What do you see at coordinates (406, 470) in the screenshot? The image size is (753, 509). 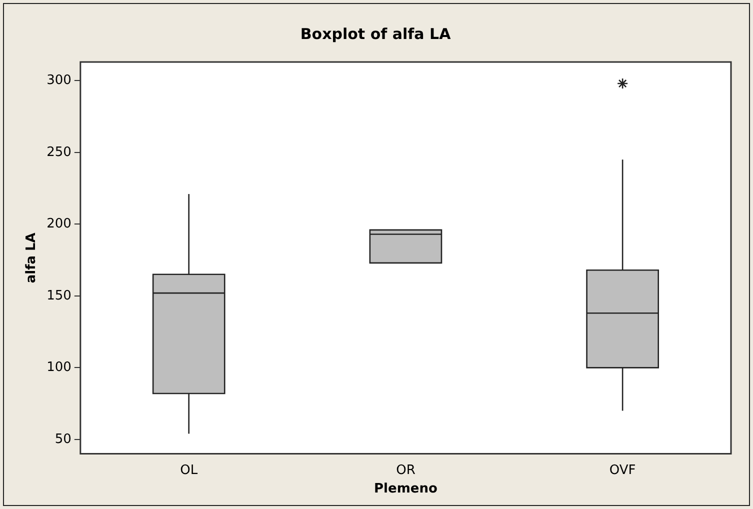 I see `x-tick-label: OR` at bounding box center [406, 470].